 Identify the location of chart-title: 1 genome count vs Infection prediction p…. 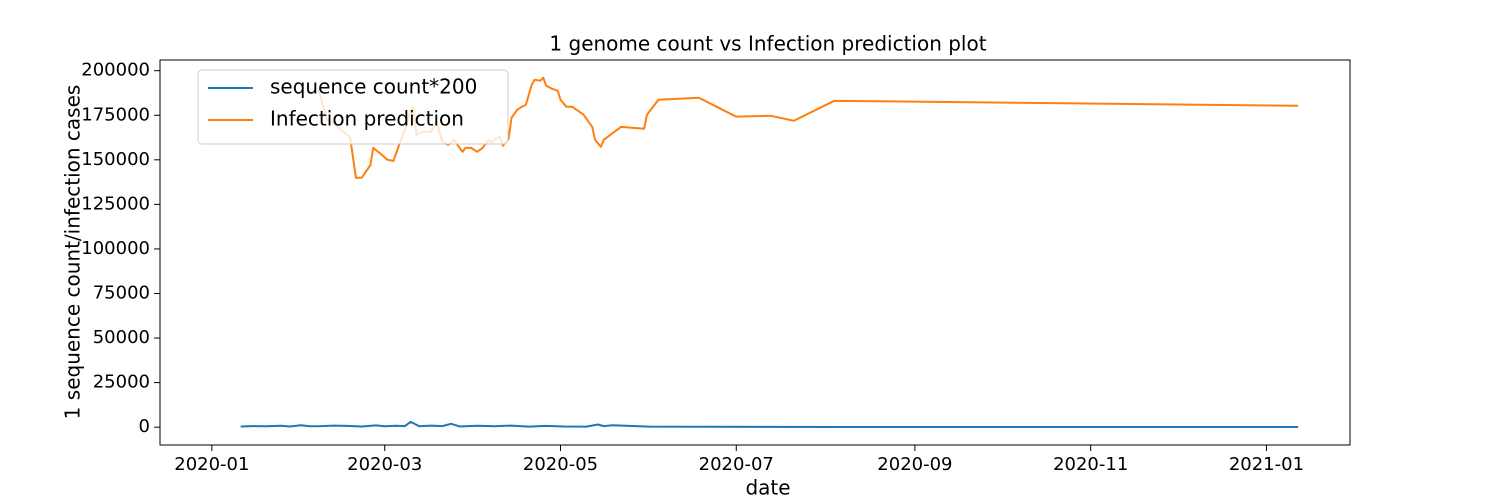
(767, 44).